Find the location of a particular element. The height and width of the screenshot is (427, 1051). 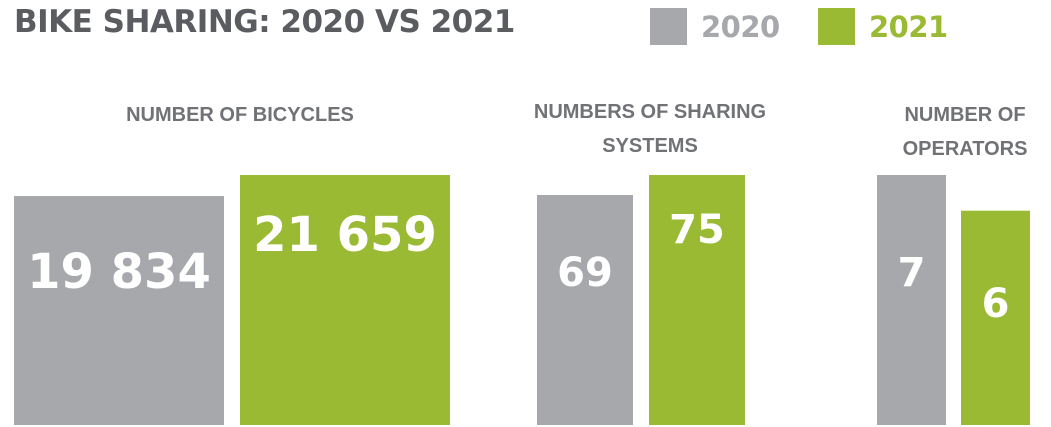

bar-bicycles-2020 is located at coordinates (119, 310).